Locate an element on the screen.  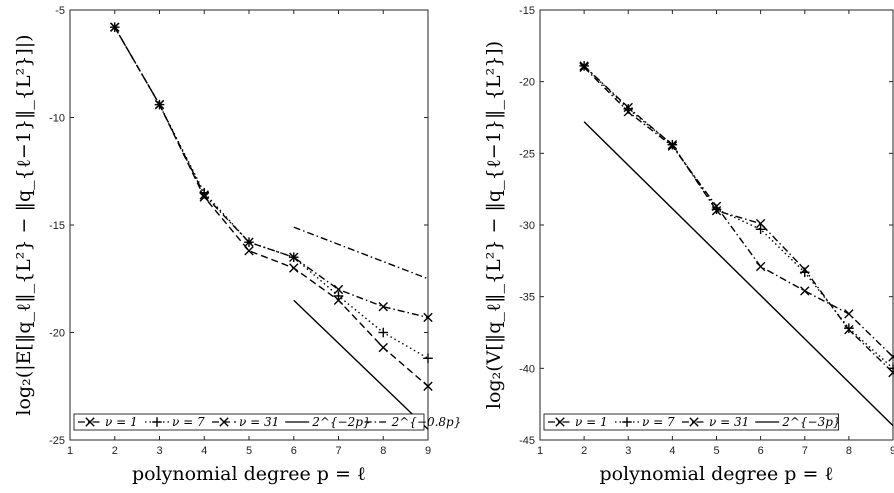
legend: ν = 1 ν = 7 ν = 31 2^{−2p} 2^{−0.8p} is located at coordinates (267, 422).